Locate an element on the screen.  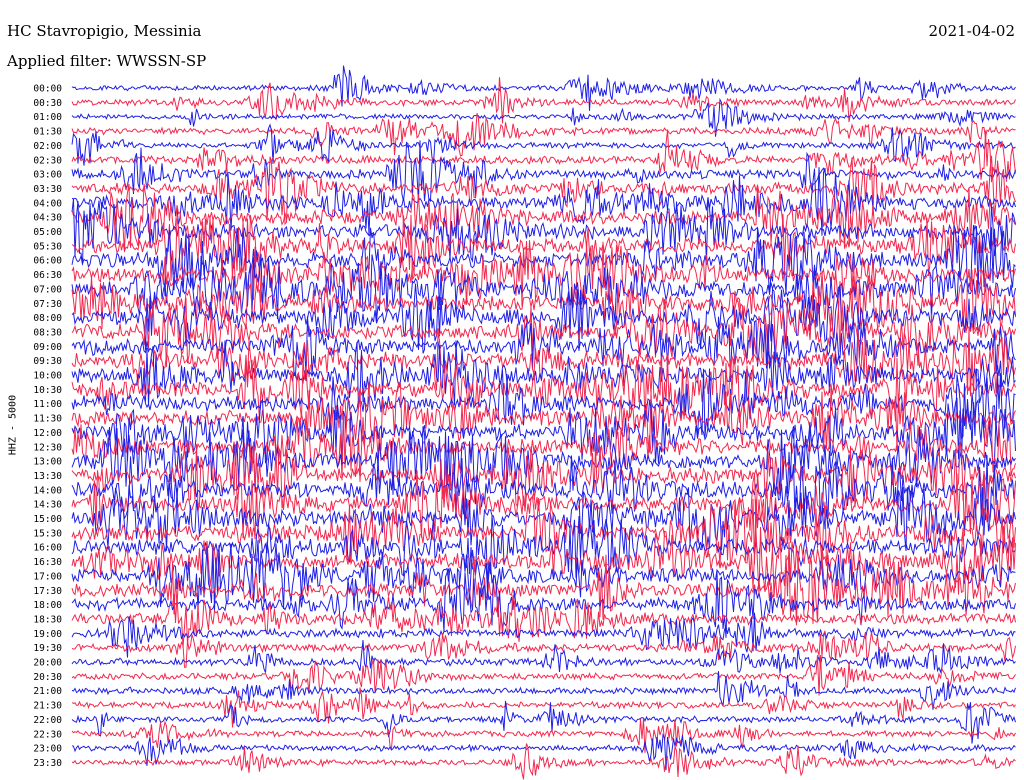
row-time-label: 02:30 is located at coordinates (47, 160).